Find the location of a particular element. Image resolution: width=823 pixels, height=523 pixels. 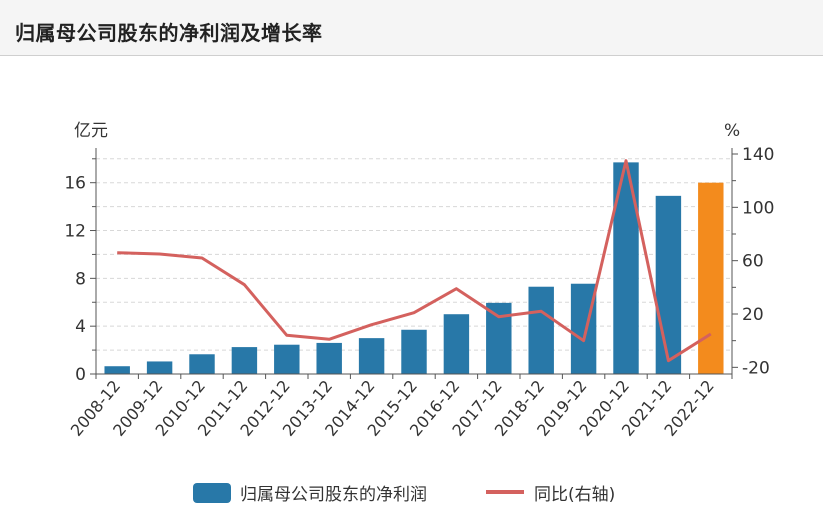

legend: 归属母公司股东的净利润 同比(右轴) is located at coordinates (404, 494).